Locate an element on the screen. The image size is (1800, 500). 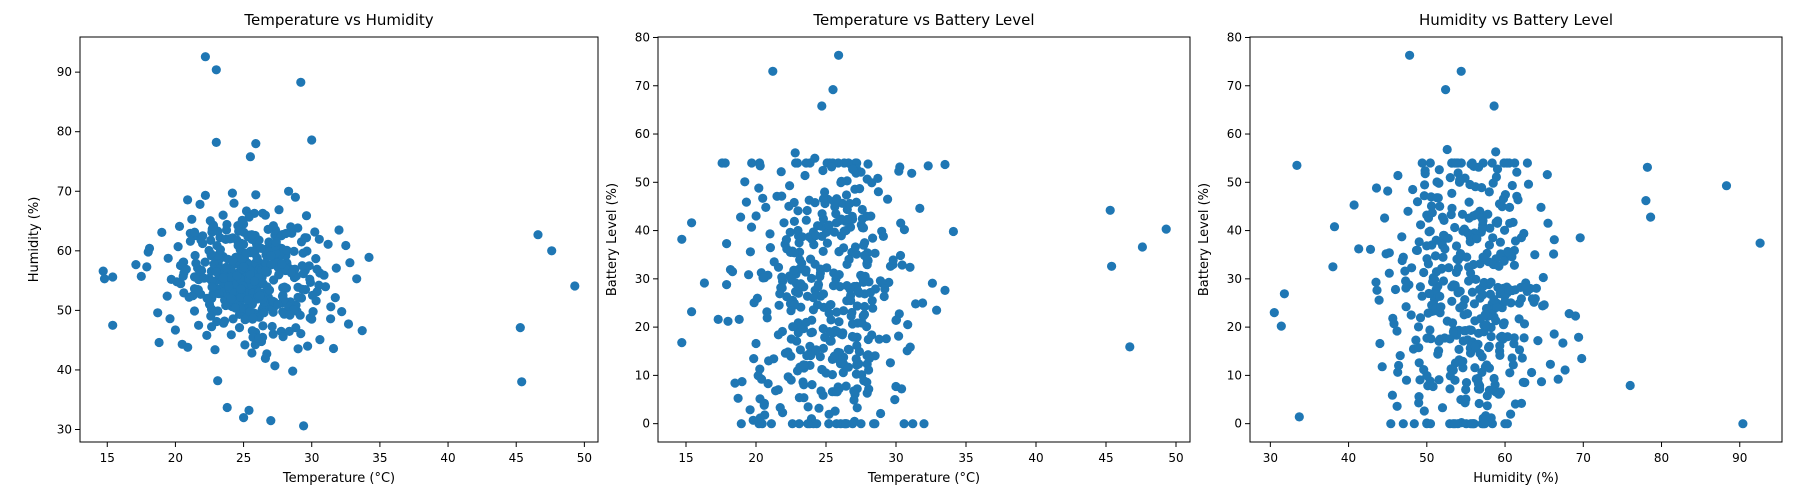
y-tick-label: 20 is located at coordinates (1234, 327).